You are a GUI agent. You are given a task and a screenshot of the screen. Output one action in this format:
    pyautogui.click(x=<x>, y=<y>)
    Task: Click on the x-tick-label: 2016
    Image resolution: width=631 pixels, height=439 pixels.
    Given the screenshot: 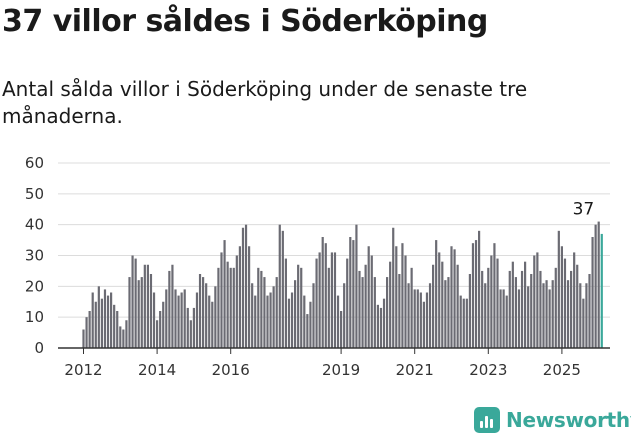 What is the action you would take?
    pyautogui.click(x=231, y=370)
    